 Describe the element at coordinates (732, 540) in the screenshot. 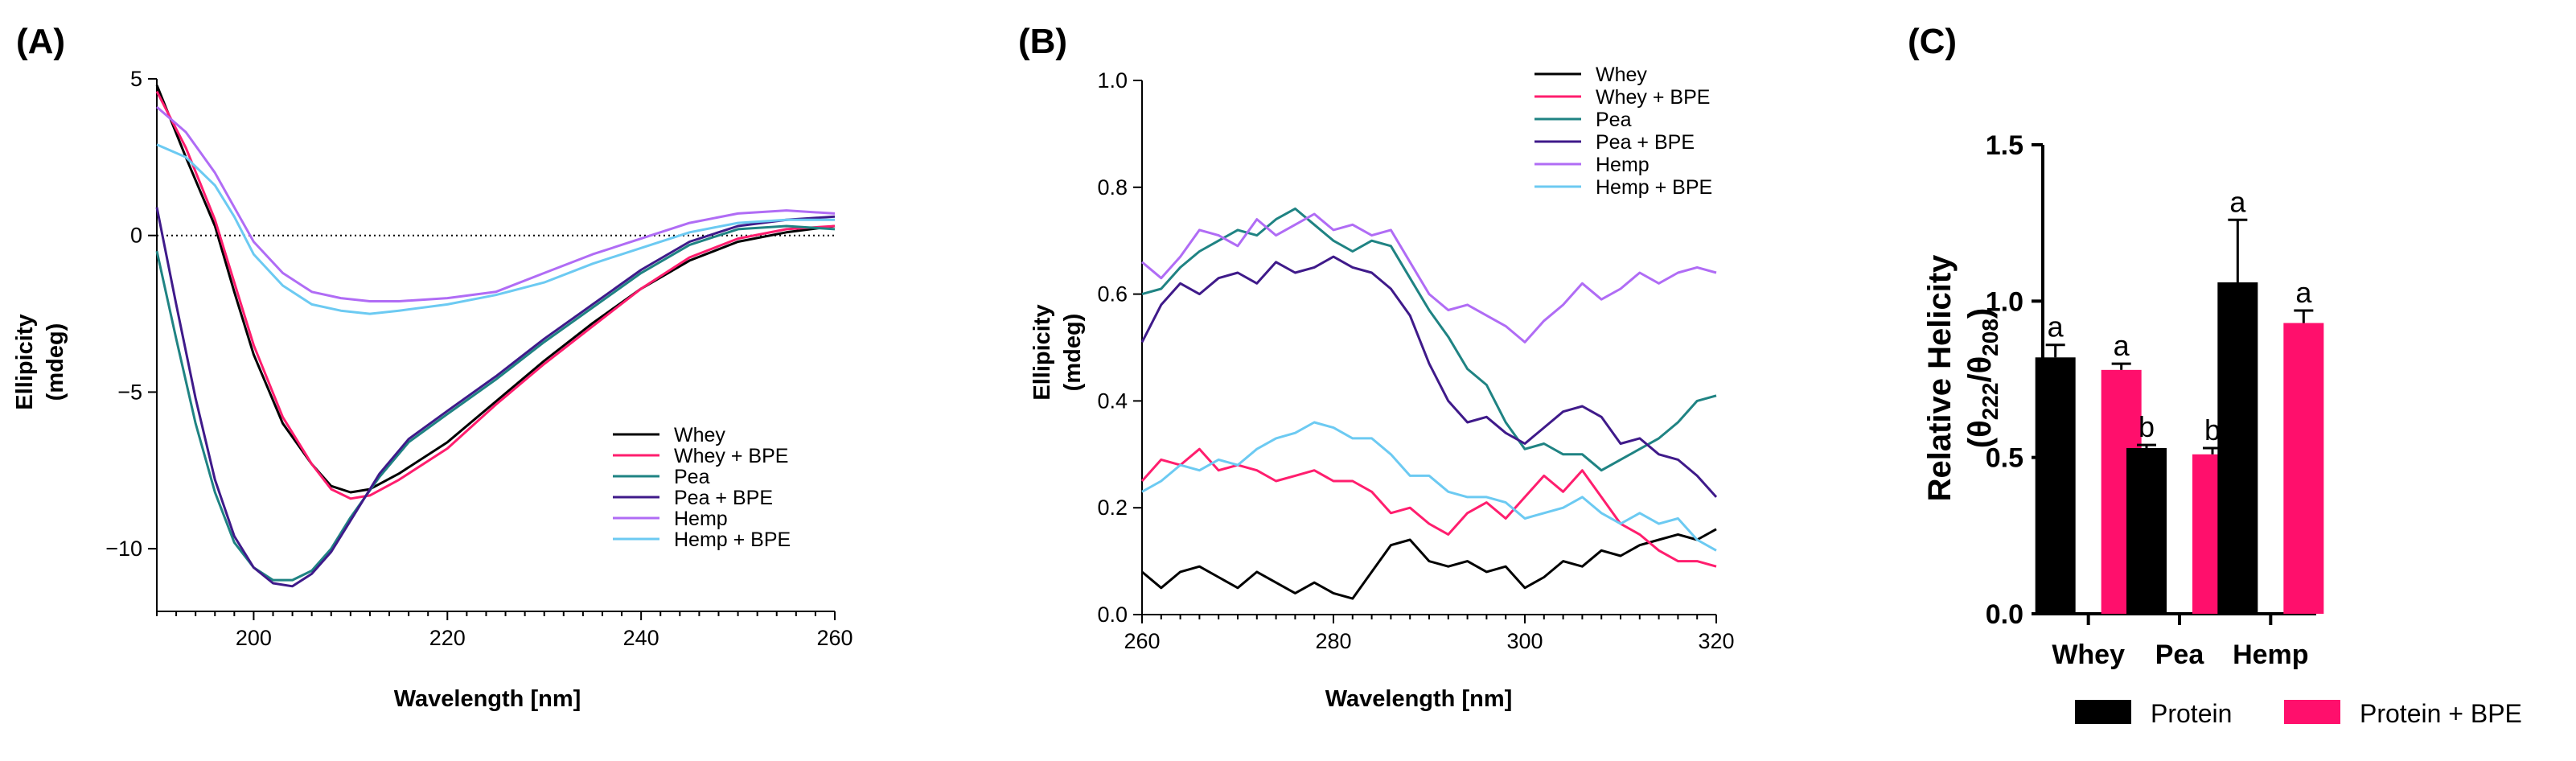

I see `panel-a-legend-label: Hemp + BPE` at that location.